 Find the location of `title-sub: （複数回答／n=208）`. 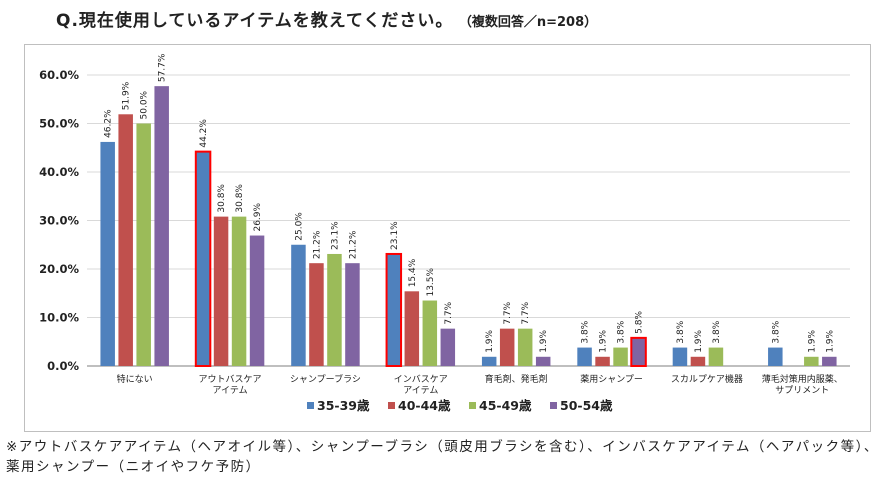

title-sub: （複数回答／n=208） is located at coordinates (531, 22).